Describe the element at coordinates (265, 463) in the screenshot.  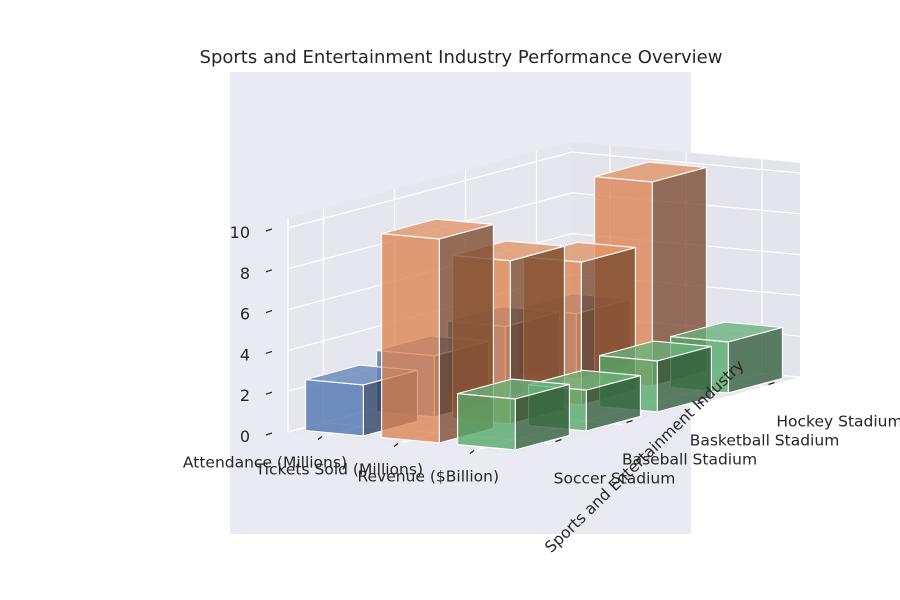
I see `x-tick-label: Attendance (Millions)` at that location.